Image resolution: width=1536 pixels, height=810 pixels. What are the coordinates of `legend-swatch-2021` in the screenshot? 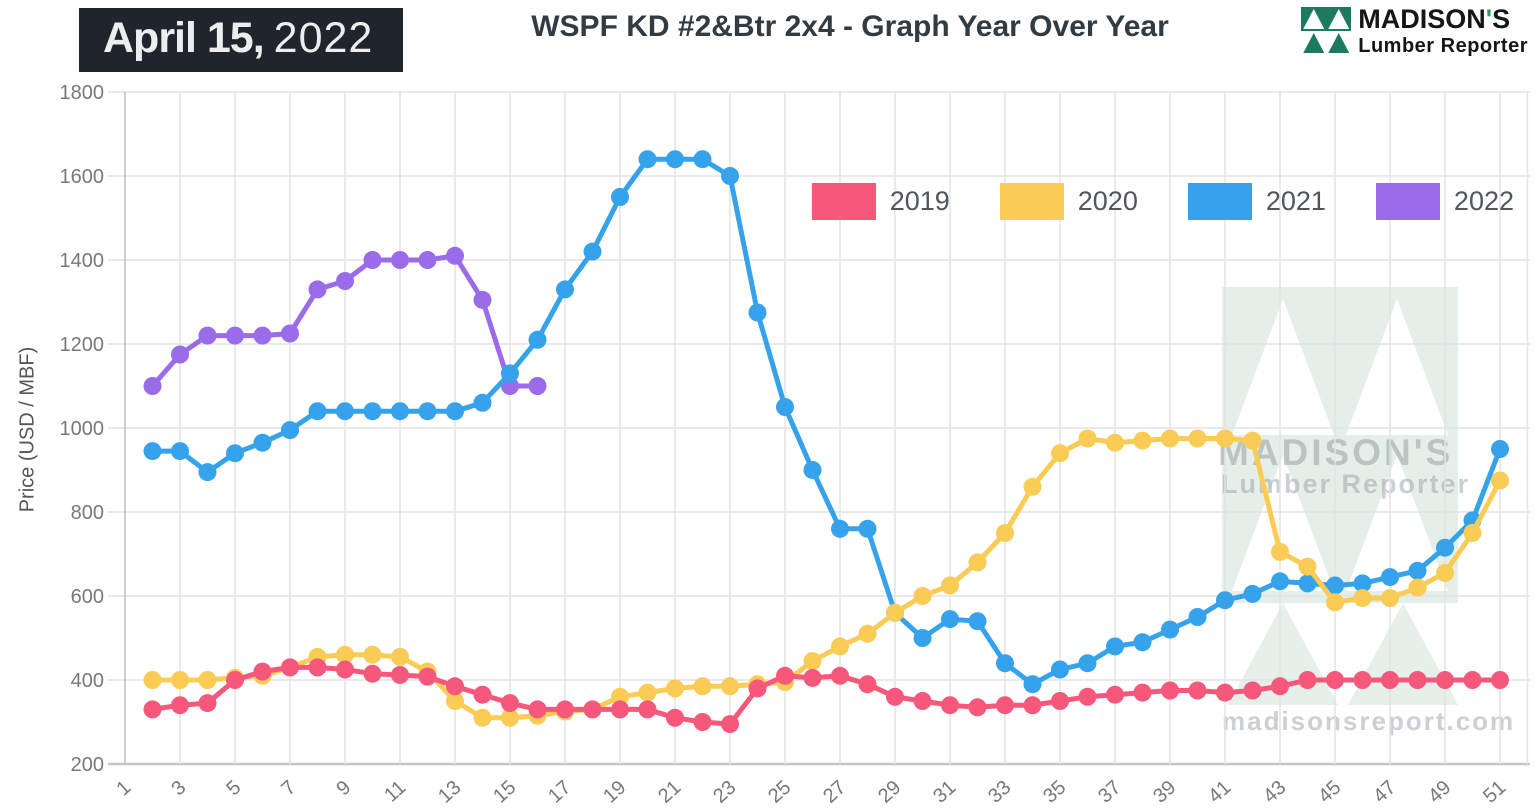 It's located at (1219, 201).